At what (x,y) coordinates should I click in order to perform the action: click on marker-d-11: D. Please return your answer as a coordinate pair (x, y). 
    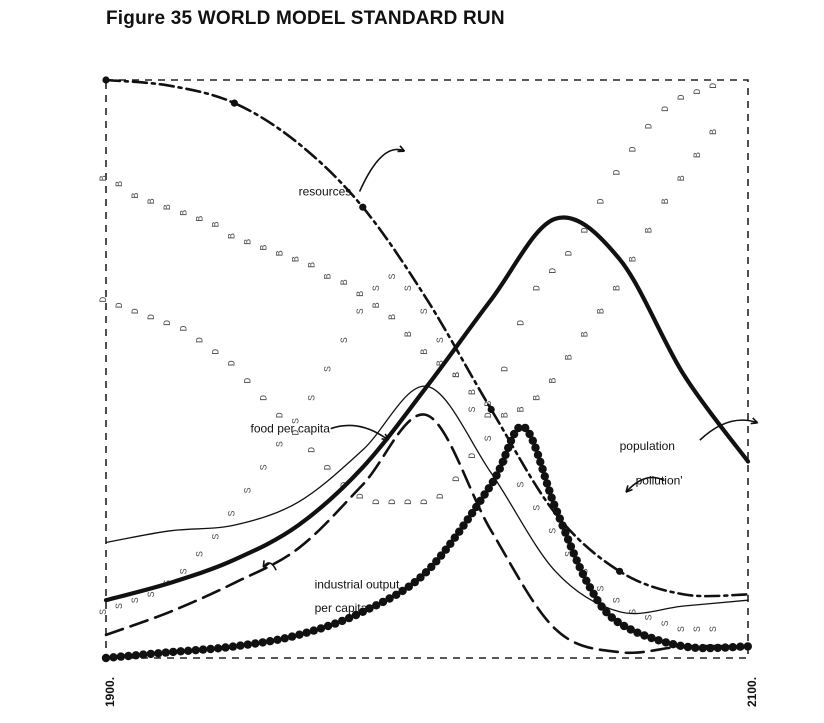
    Looking at the image, I should click on (281, 415).